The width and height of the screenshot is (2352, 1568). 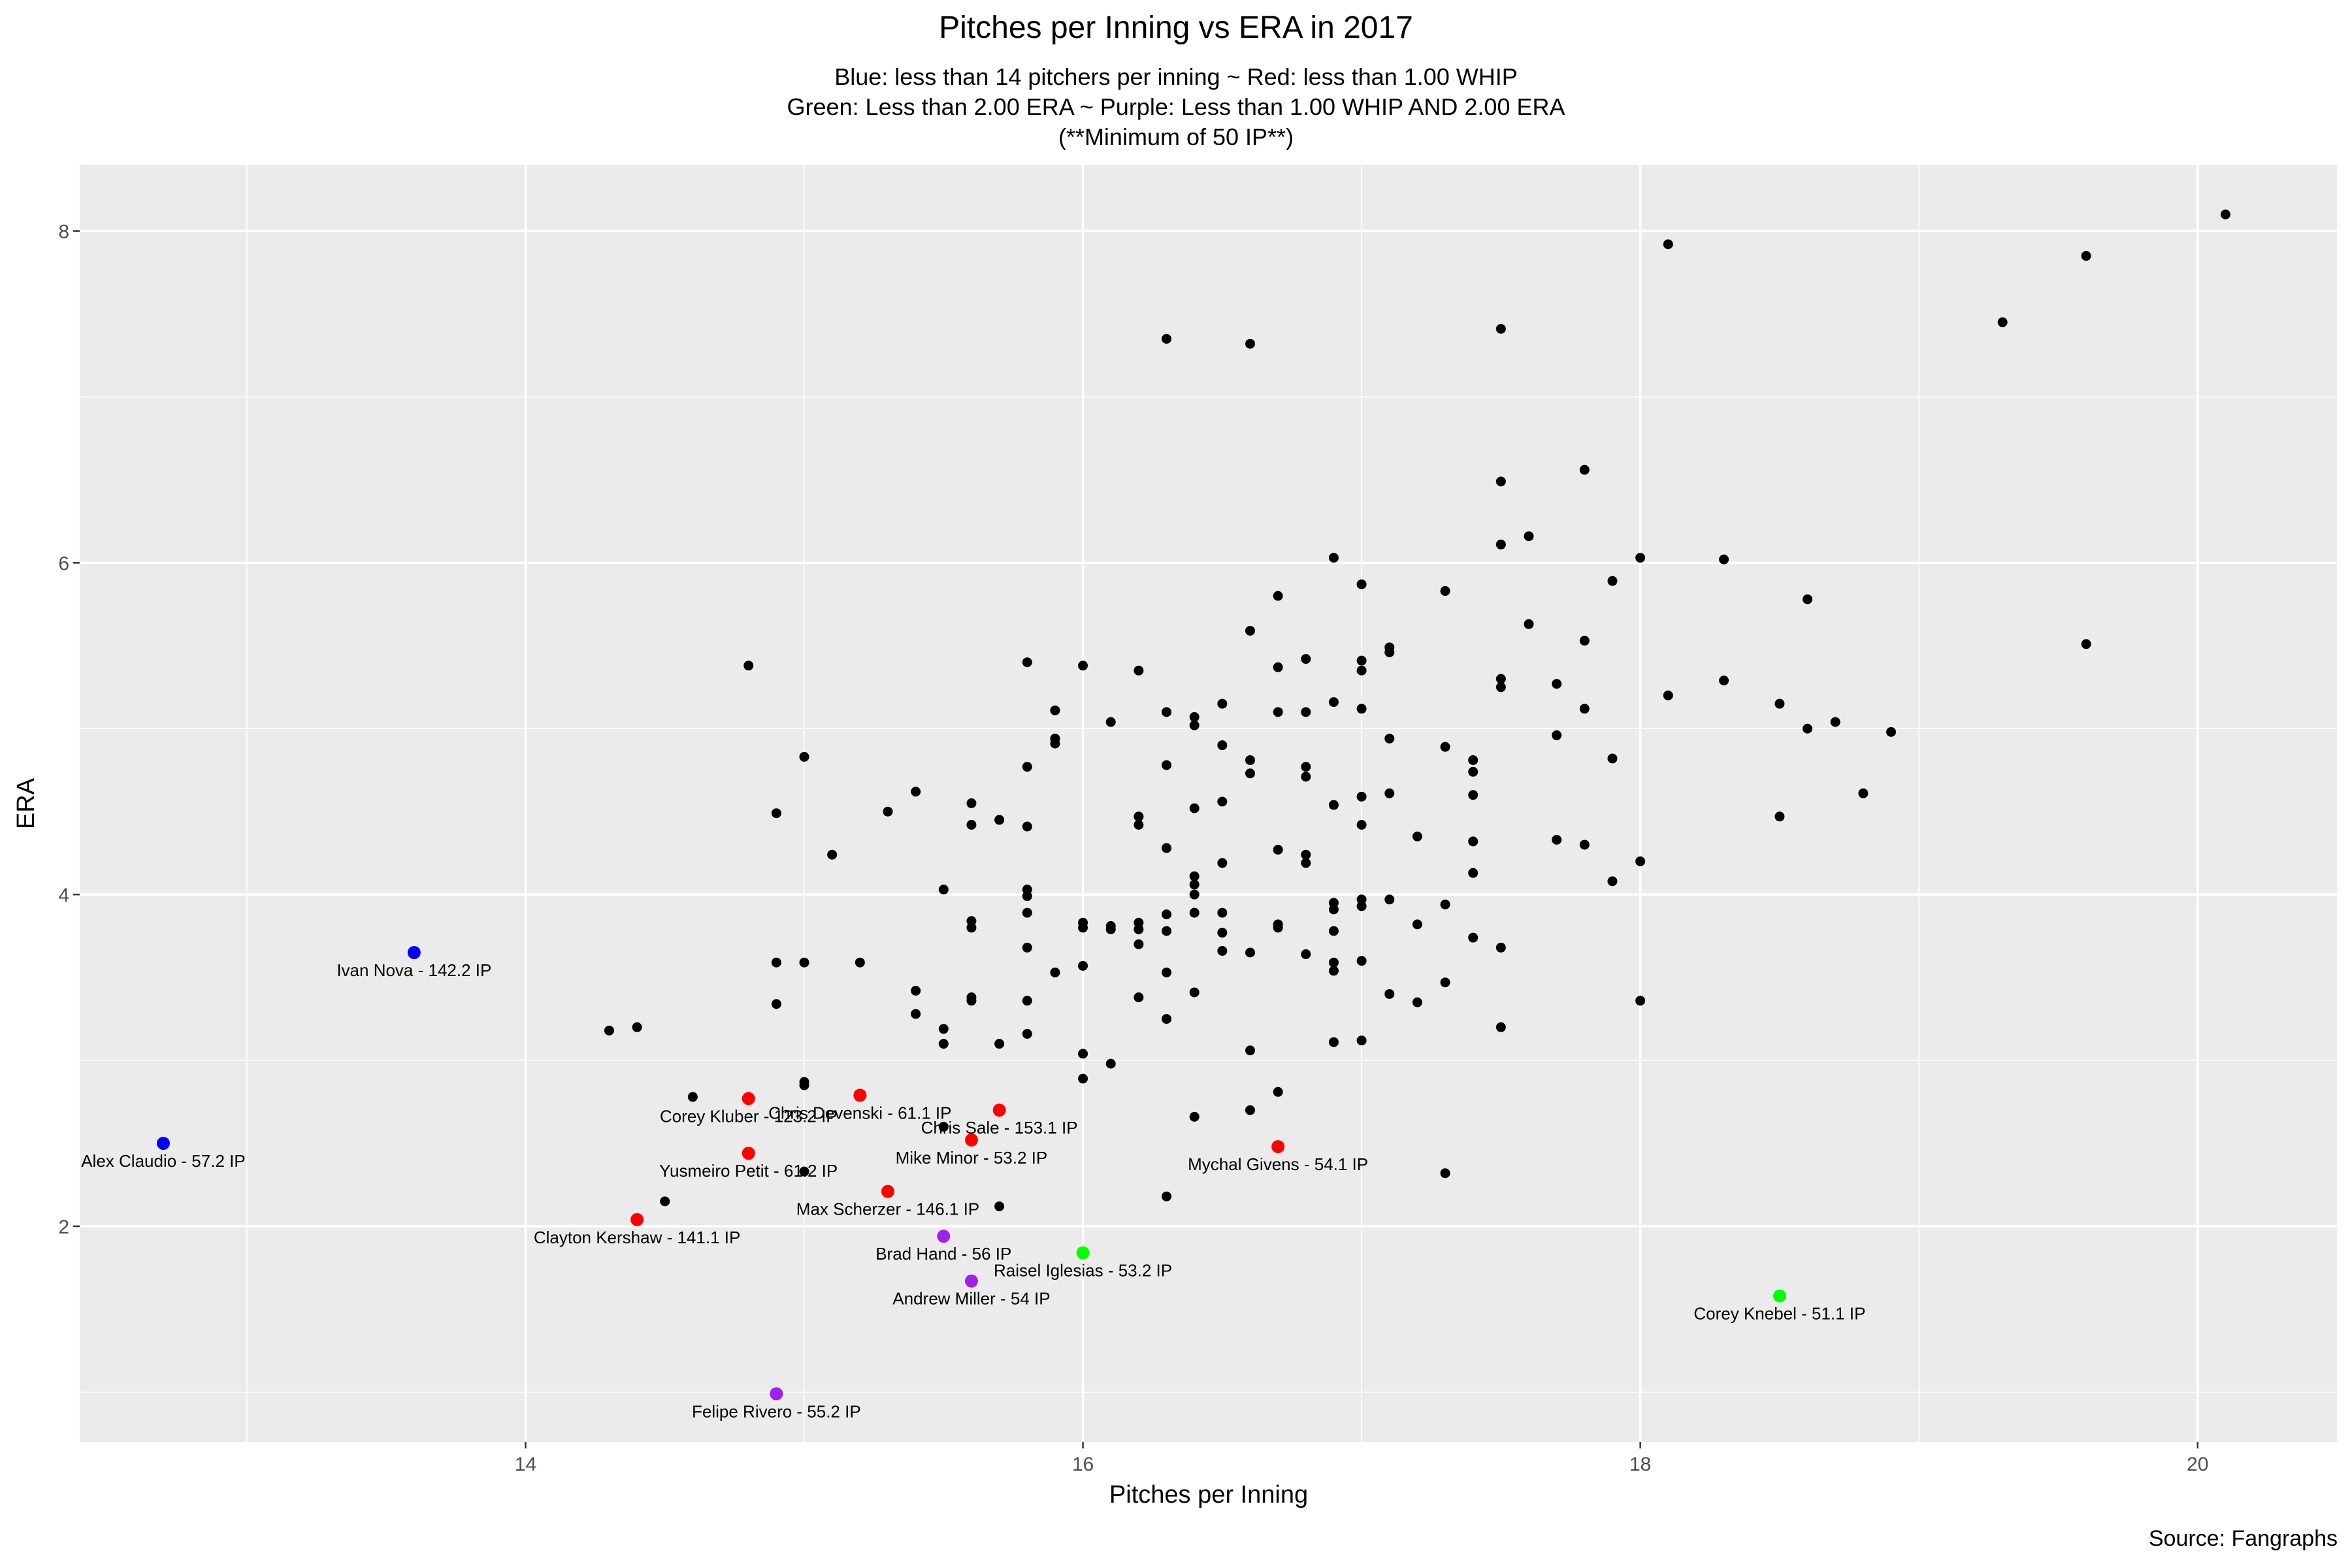 I want to click on point-label: Chris Sale - 153.1 IP, so click(x=999, y=1127).